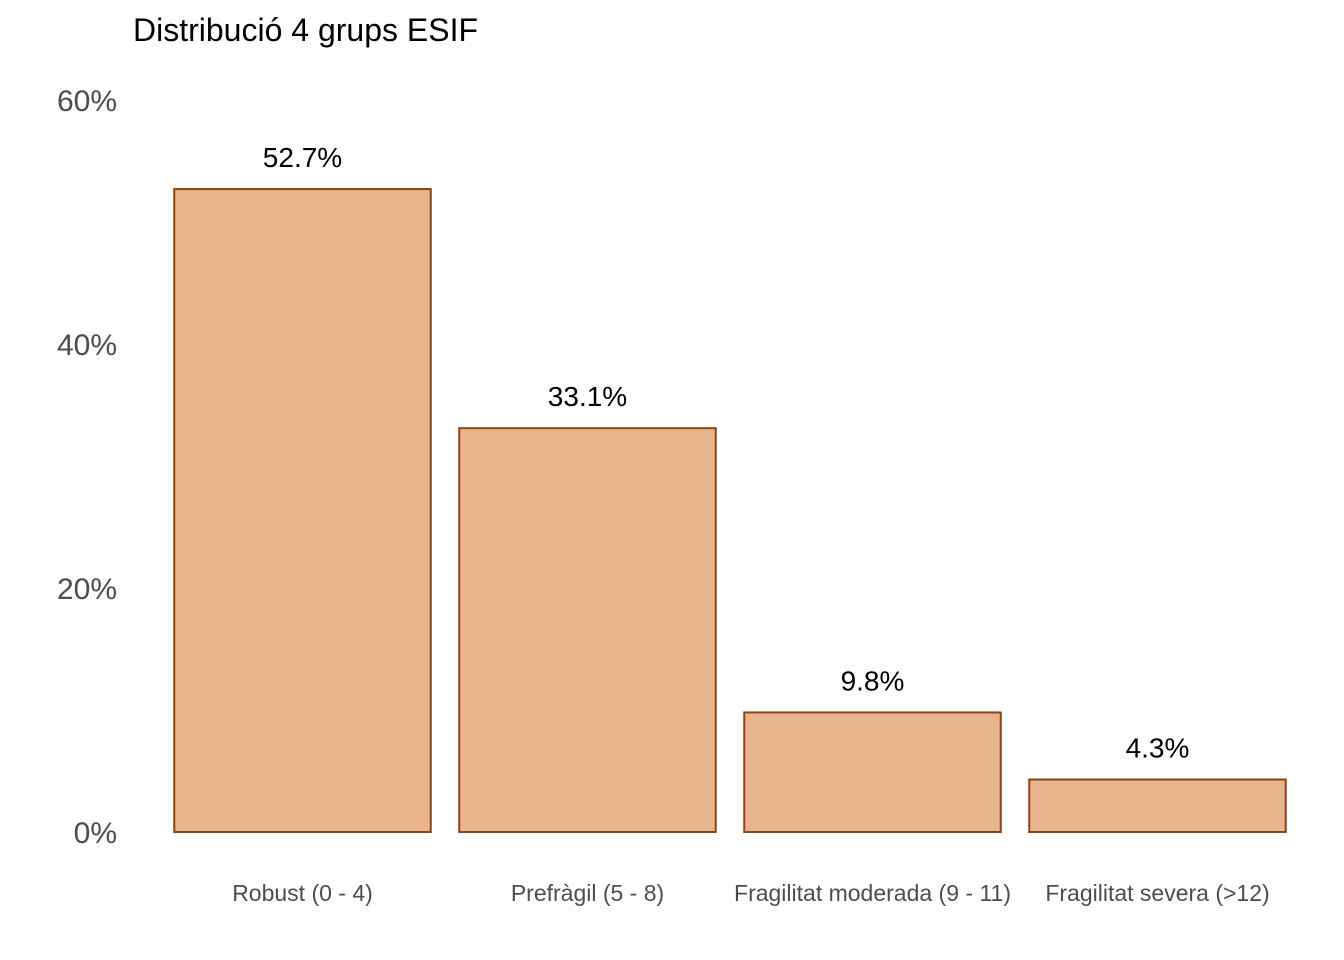  What do you see at coordinates (302, 893) in the screenshot?
I see `x-tick-label: Robust (0 - 4)` at bounding box center [302, 893].